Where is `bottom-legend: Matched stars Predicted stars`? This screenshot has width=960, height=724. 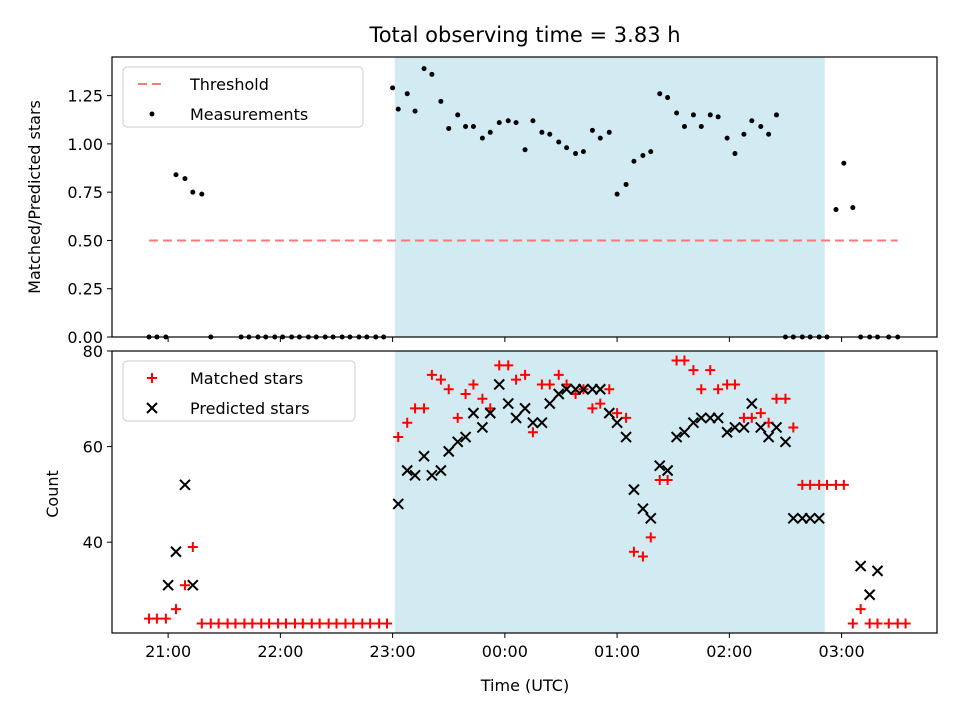
bottom-legend: Matched stars Predicted stars is located at coordinates (239, 391).